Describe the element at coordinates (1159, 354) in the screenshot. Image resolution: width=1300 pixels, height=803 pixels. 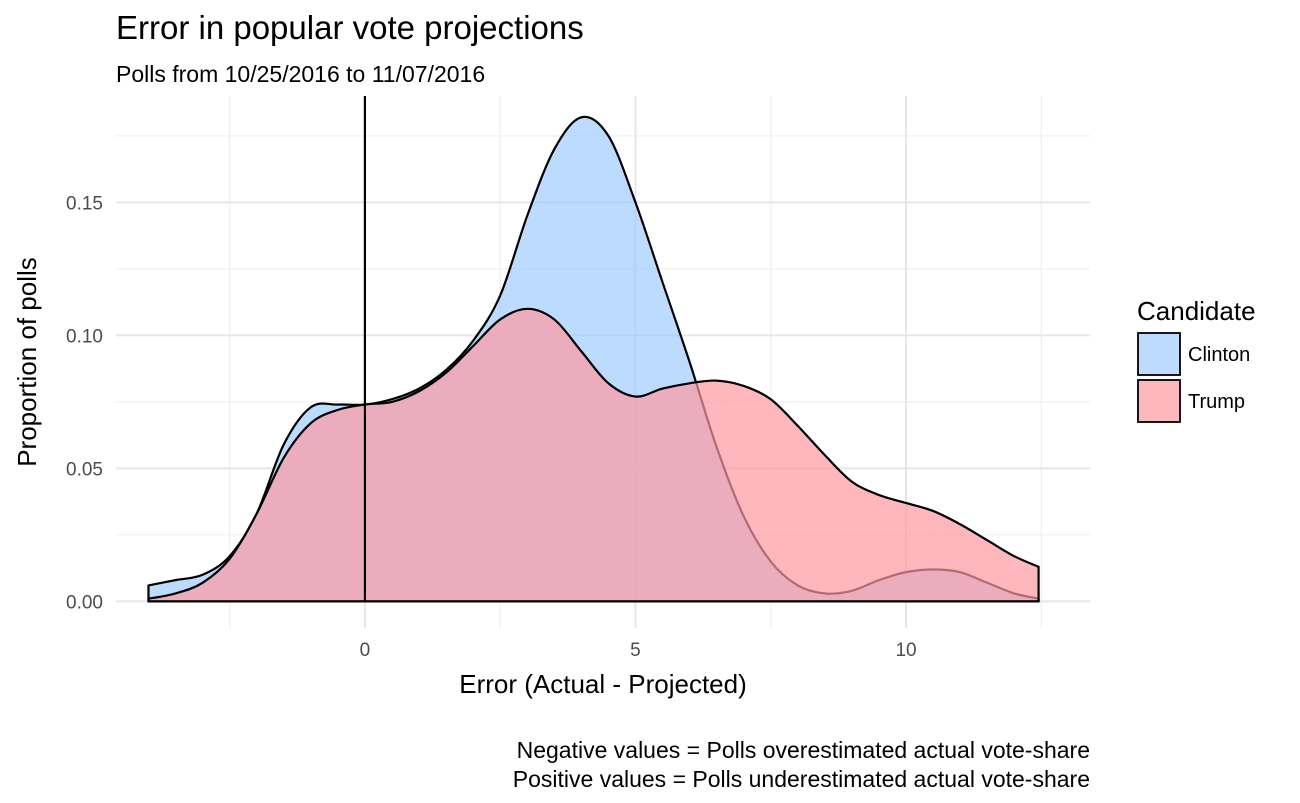
I see `legend-swatch-clinton` at that location.